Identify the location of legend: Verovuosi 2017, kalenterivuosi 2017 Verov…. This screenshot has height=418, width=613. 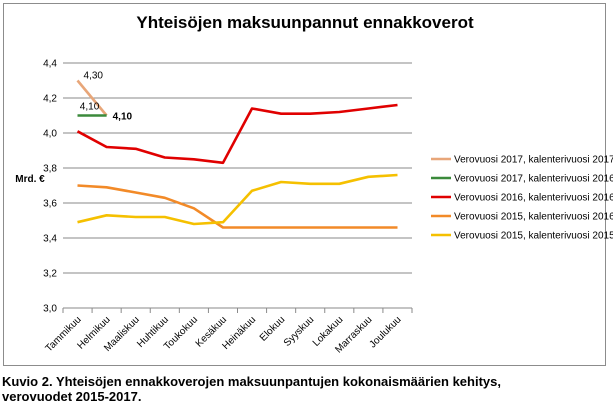
(522, 198).